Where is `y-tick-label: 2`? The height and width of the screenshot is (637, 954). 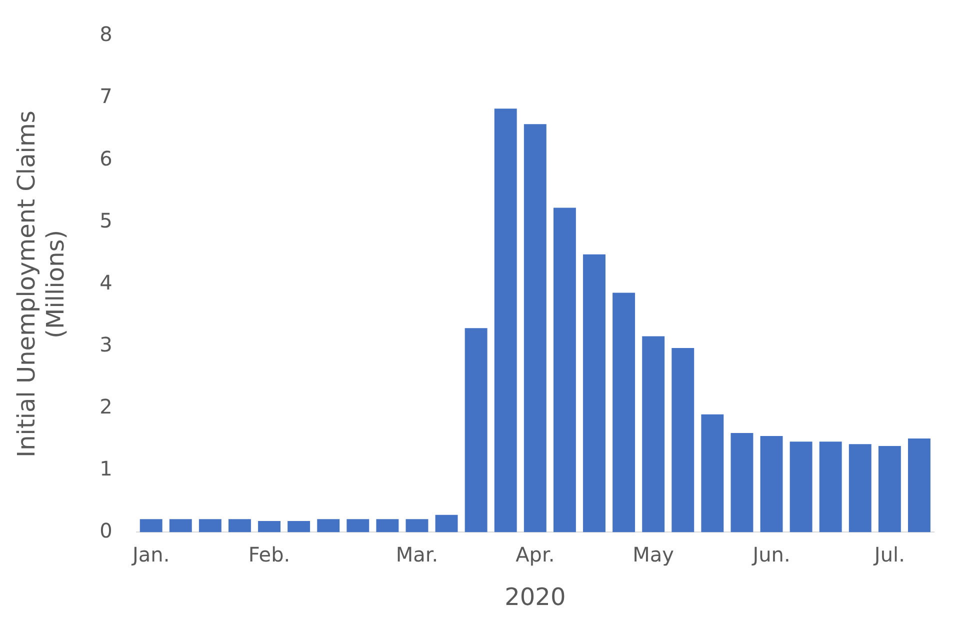 y-tick-label: 2 is located at coordinates (106, 406).